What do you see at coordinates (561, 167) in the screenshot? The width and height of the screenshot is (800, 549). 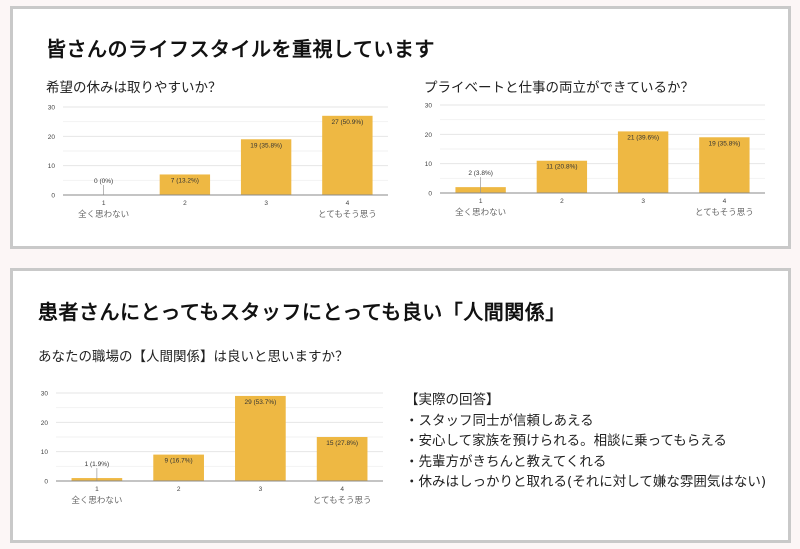 I see `data-label: 11 (20.8%)` at bounding box center [561, 167].